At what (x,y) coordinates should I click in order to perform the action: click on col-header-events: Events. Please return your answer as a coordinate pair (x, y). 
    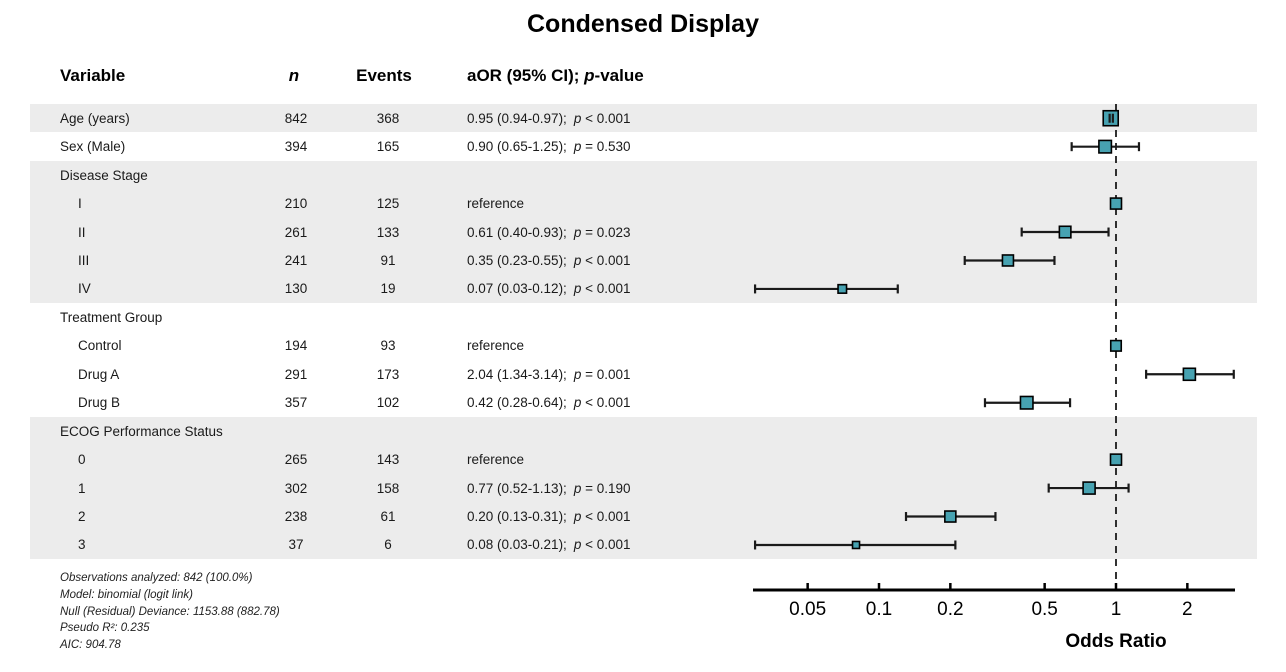
    Looking at the image, I should click on (384, 75).